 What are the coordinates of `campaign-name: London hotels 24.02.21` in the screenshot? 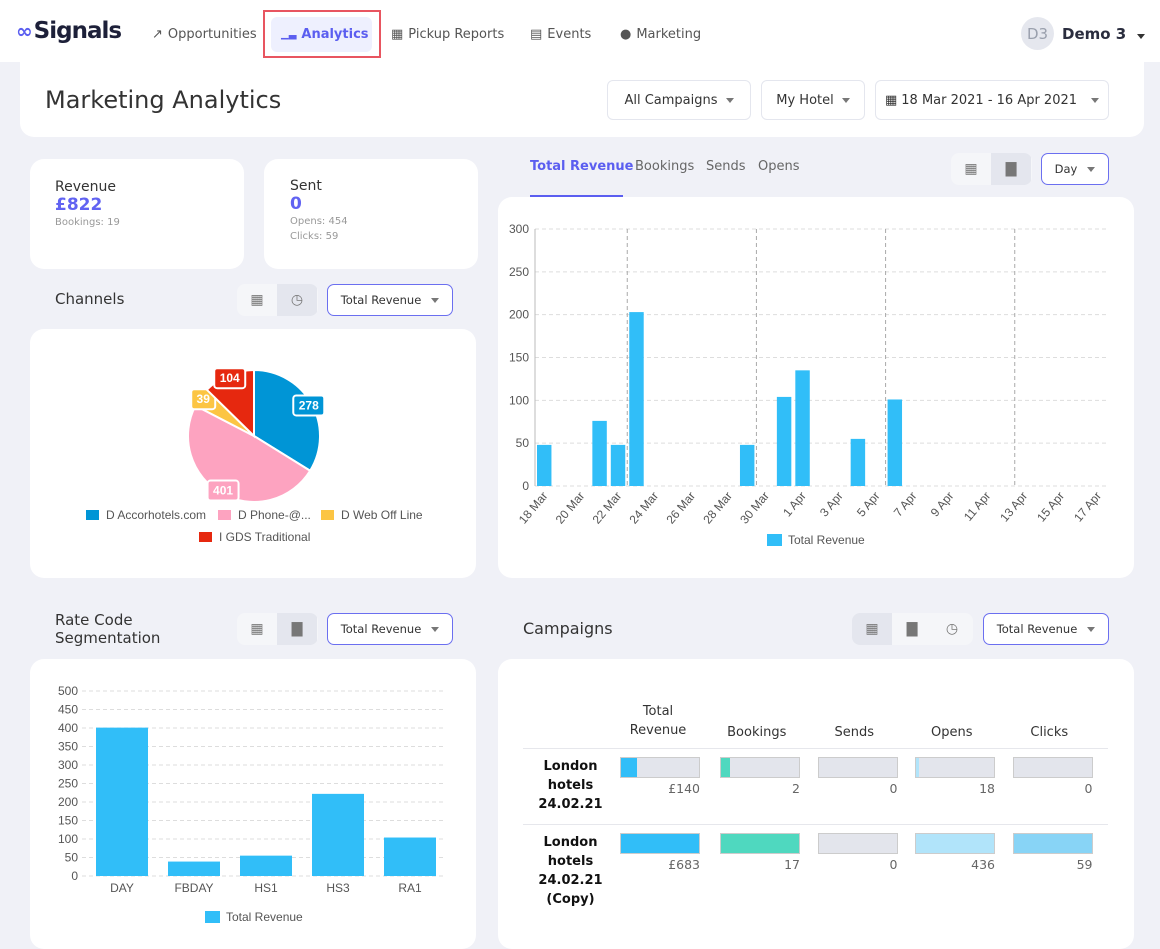 It's located at (570, 785).